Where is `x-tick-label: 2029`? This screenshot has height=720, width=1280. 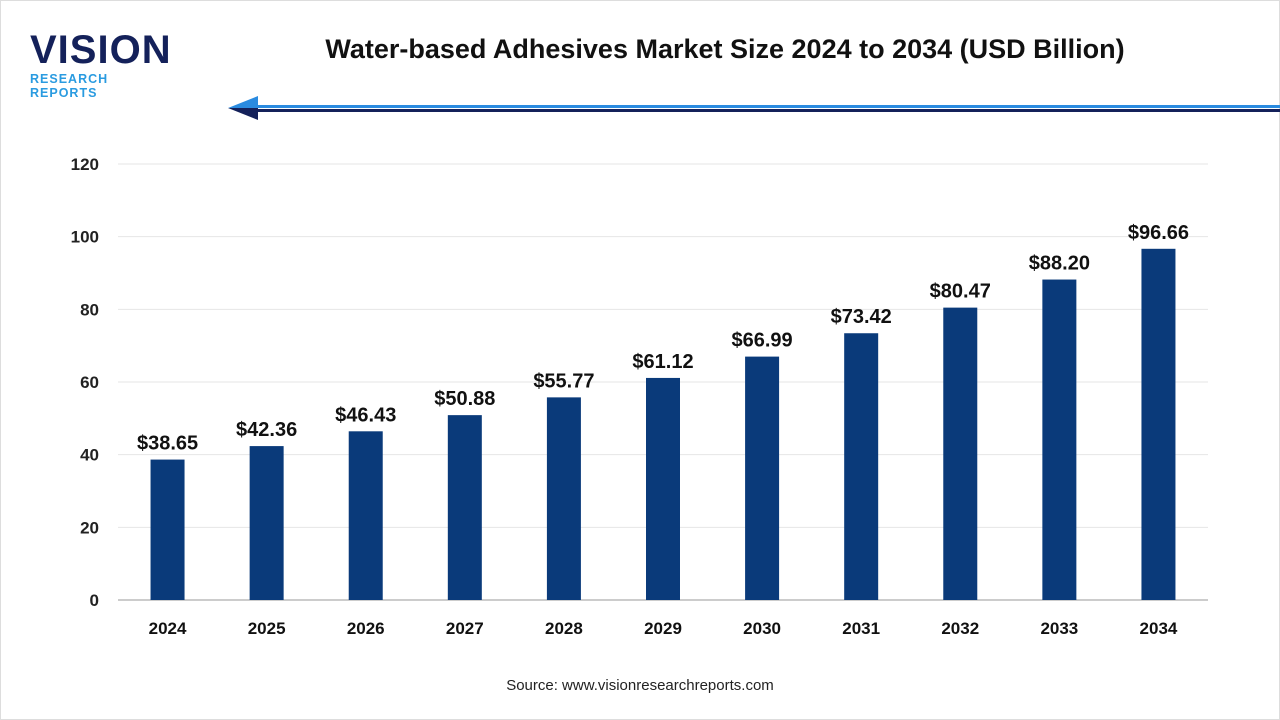
x-tick-label: 2029 is located at coordinates (663, 628).